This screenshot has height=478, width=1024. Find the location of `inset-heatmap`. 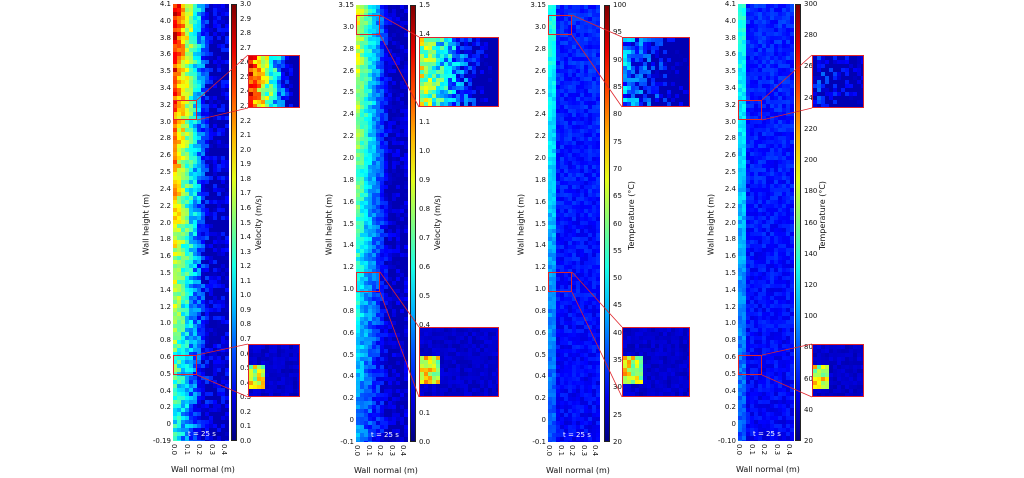

inset-heatmap is located at coordinates (459, 72).